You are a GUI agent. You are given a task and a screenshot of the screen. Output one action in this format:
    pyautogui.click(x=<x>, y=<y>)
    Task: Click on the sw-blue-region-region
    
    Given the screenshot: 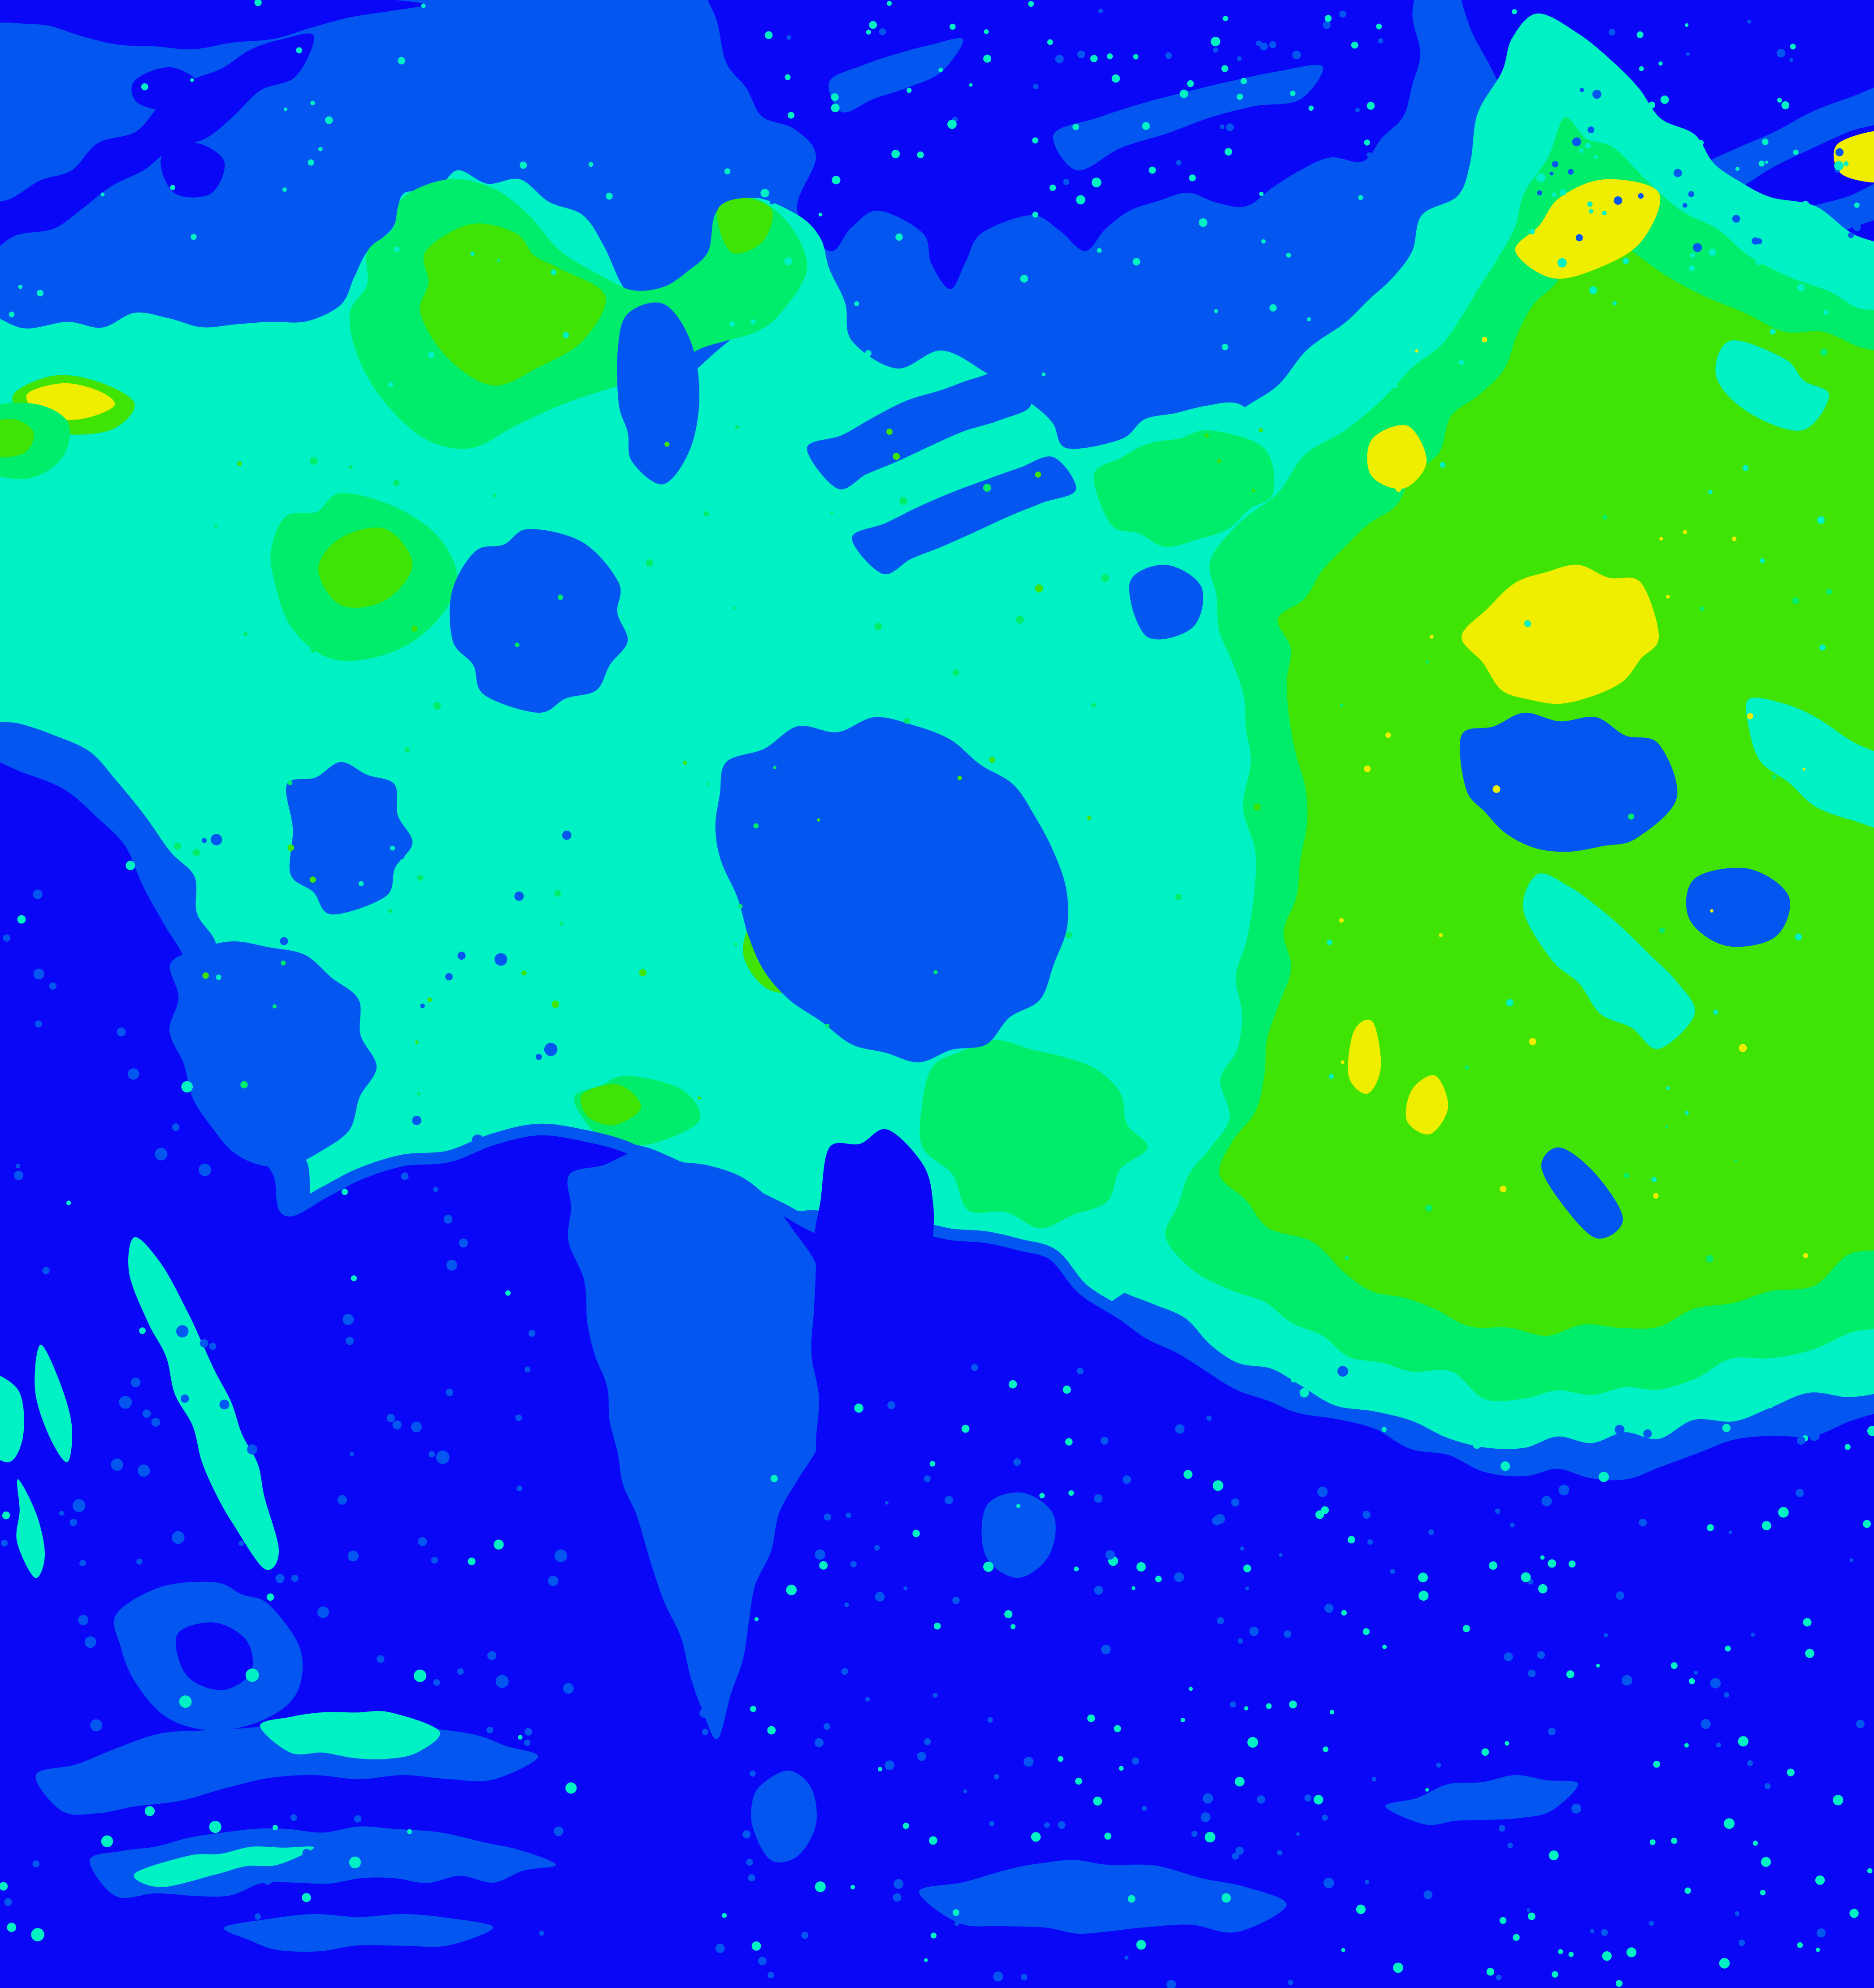 What is the action you would take?
    pyautogui.click(x=273, y=1054)
    